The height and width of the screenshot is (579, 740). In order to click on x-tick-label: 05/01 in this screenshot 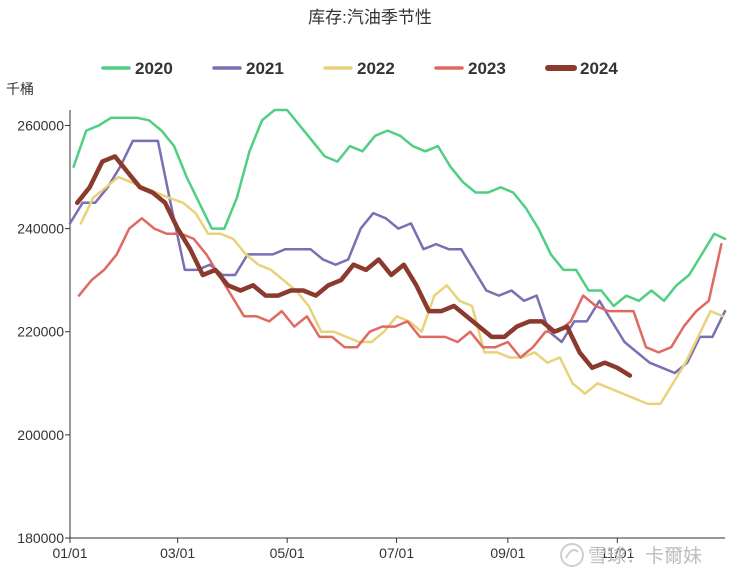, I will do `click(287, 553)`.